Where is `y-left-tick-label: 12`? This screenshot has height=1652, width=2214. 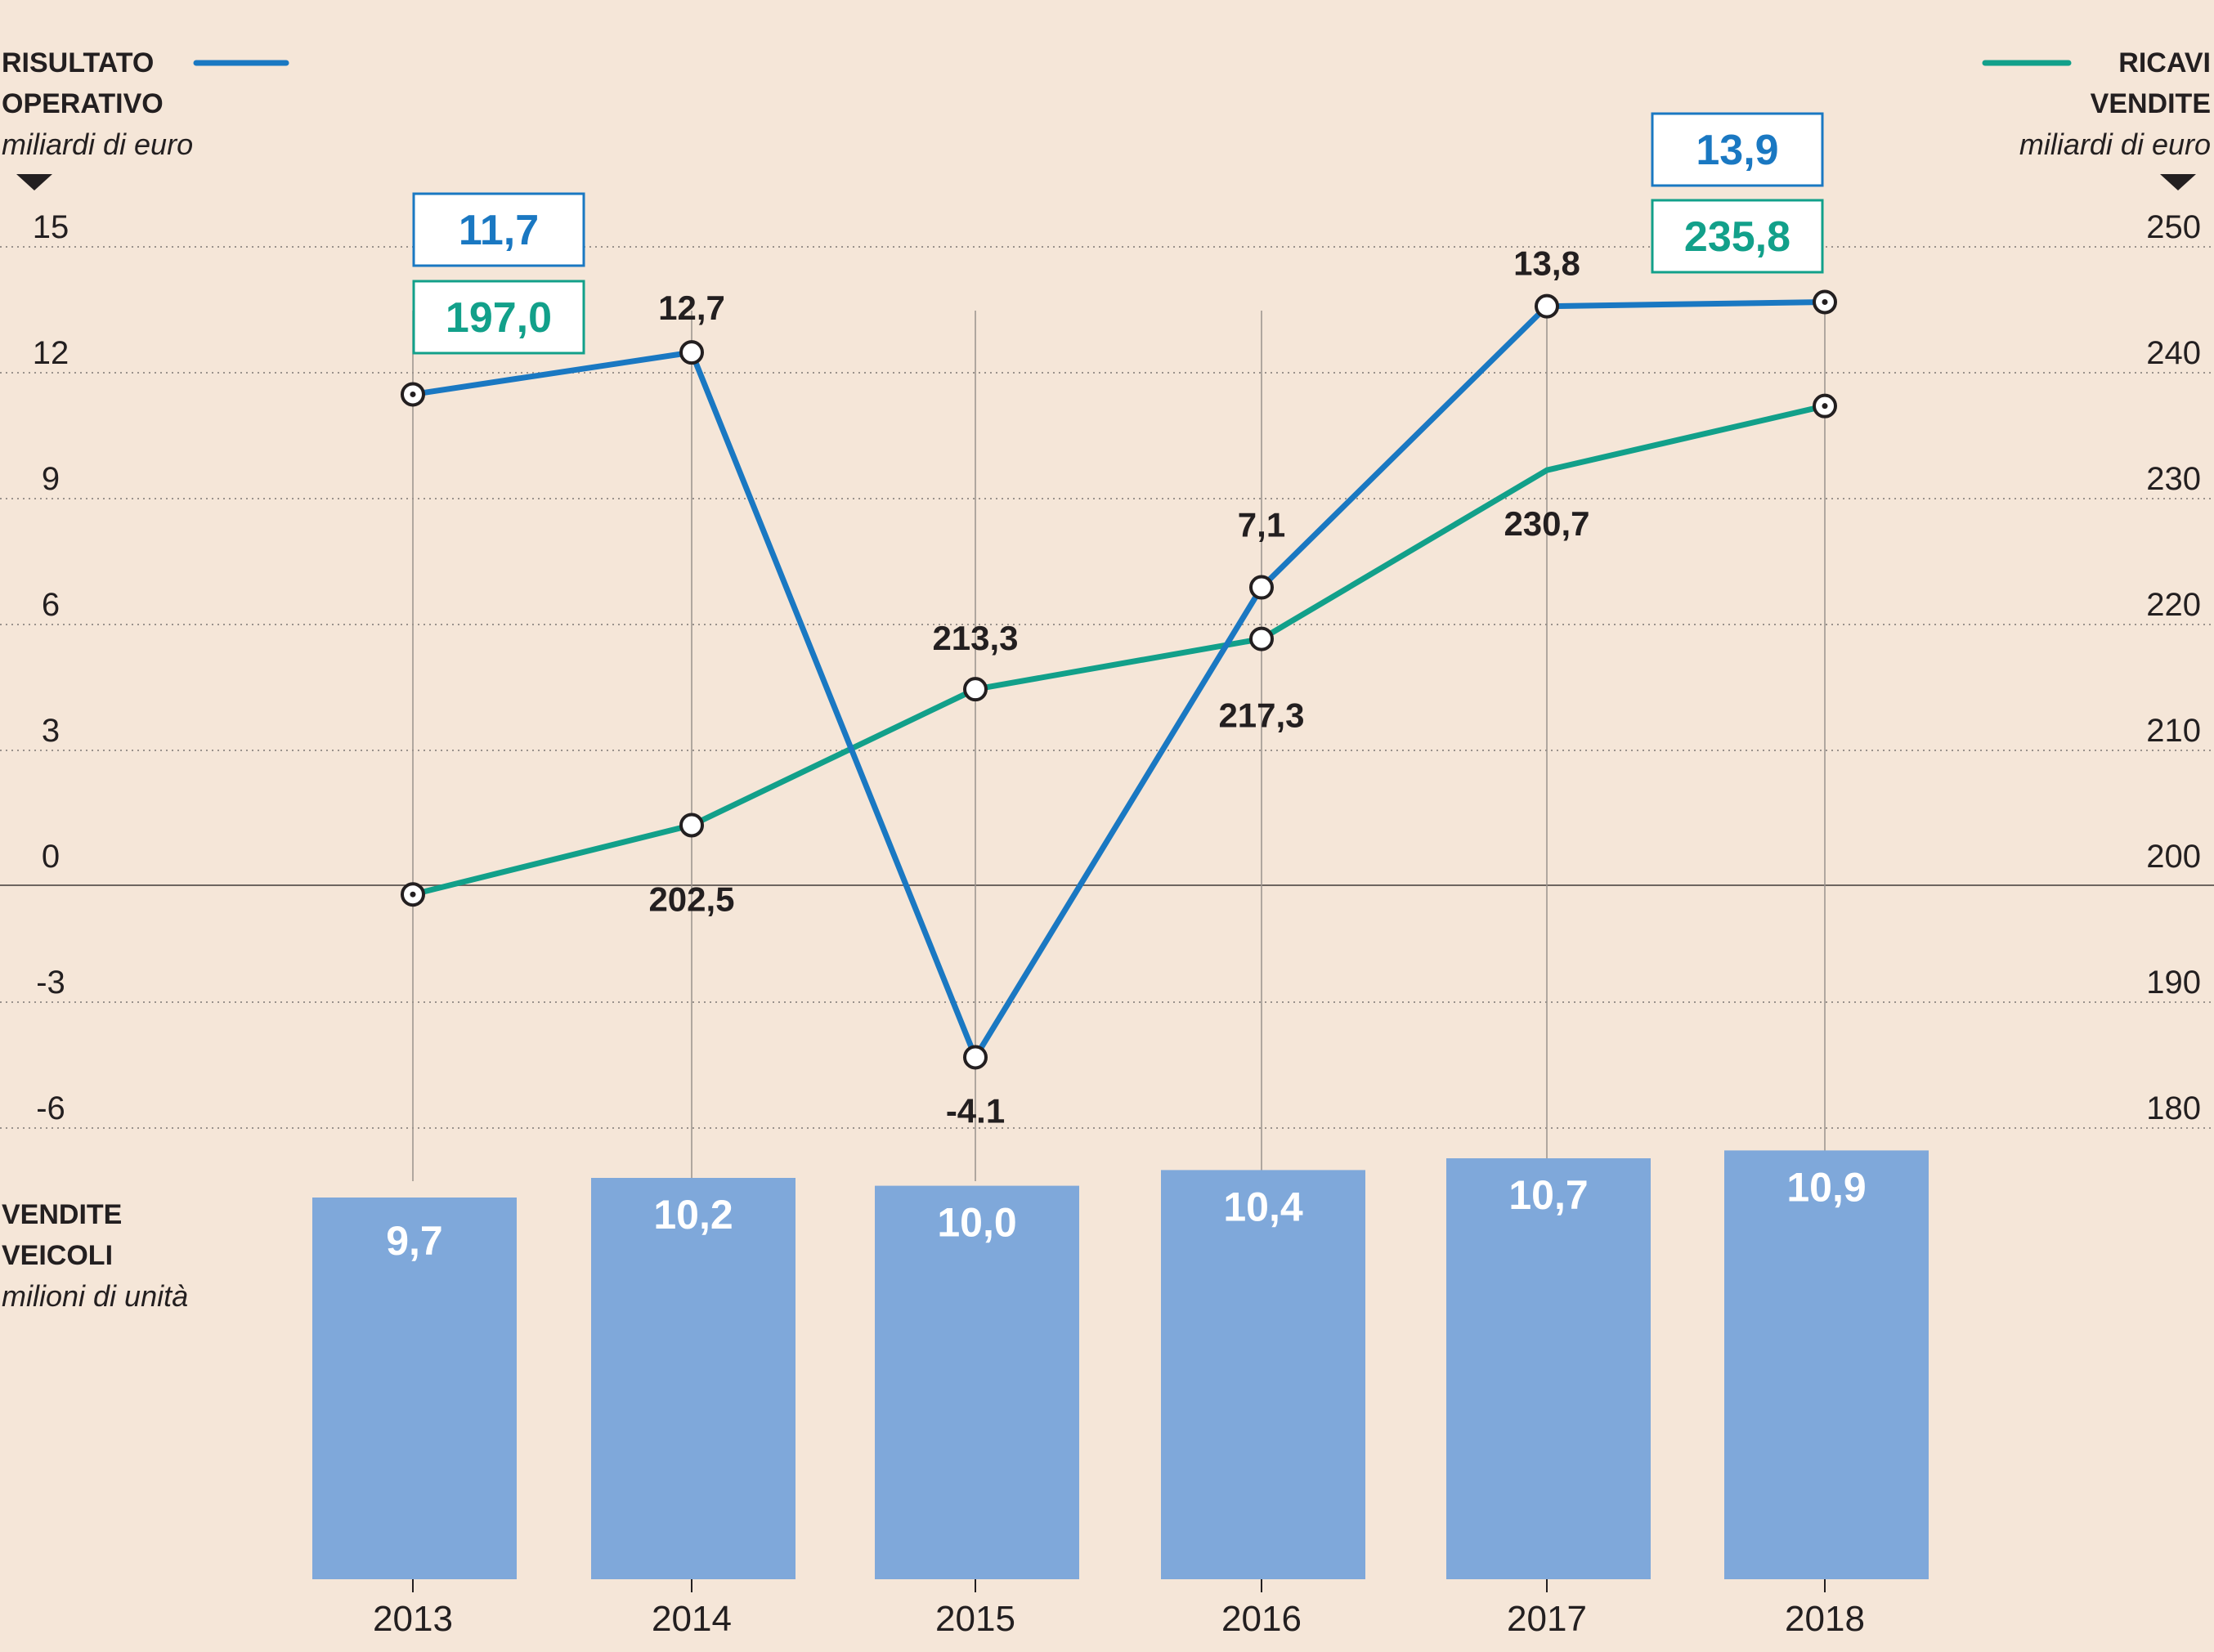
y-left-tick-label: 12 is located at coordinates (51, 353).